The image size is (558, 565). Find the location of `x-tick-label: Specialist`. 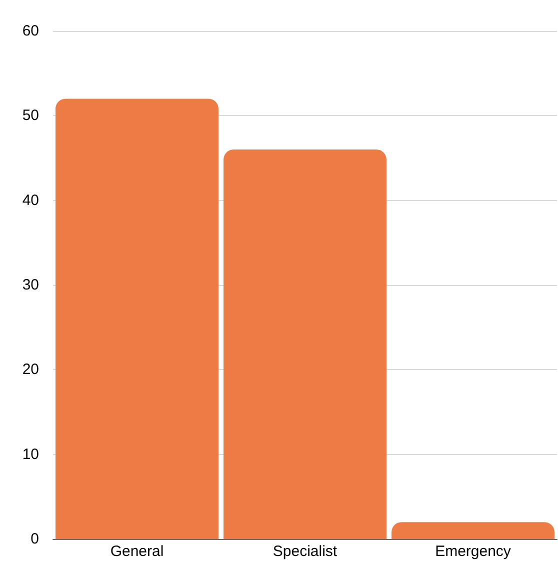

x-tick-label: Specialist is located at coordinates (305, 551).